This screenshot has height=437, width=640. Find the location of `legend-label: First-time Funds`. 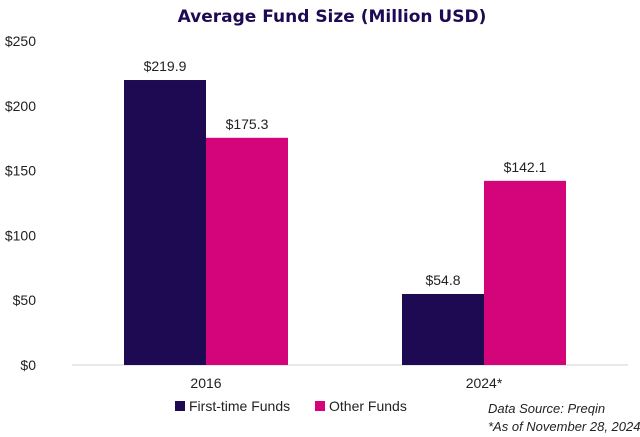

legend-label: First-time Funds is located at coordinates (239, 406).